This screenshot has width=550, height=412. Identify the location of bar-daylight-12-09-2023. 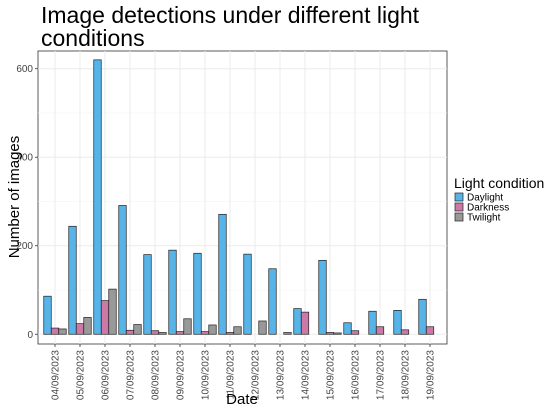
(247, 294).